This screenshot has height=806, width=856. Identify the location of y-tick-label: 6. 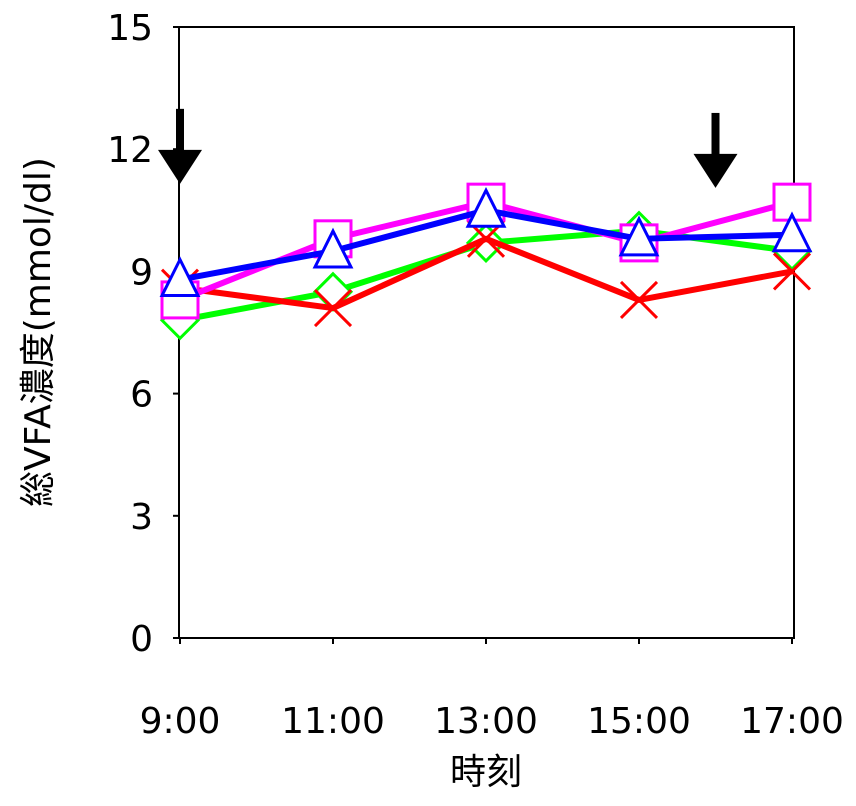
(141, 395).